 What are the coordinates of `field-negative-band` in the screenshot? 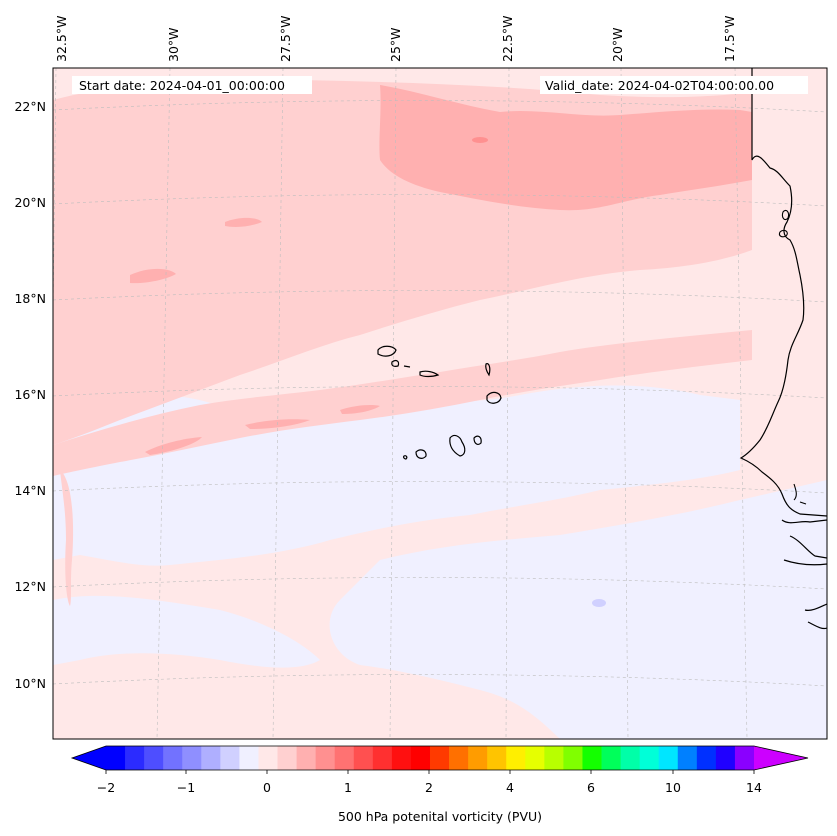 It's located at (186, 631).